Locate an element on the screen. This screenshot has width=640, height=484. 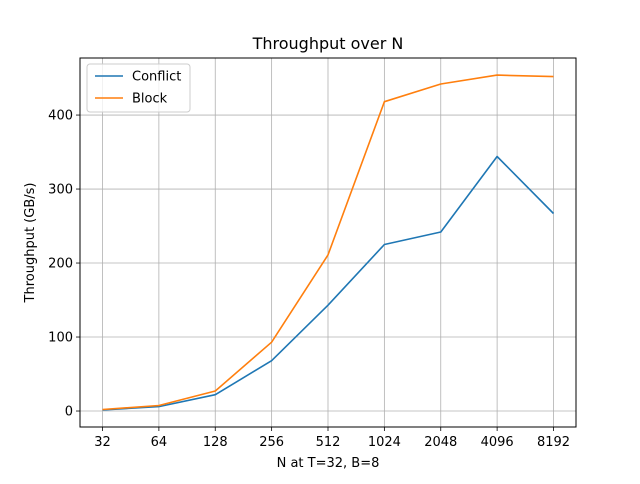
y-tick-label: 0 is located at coordinates (69, 412).